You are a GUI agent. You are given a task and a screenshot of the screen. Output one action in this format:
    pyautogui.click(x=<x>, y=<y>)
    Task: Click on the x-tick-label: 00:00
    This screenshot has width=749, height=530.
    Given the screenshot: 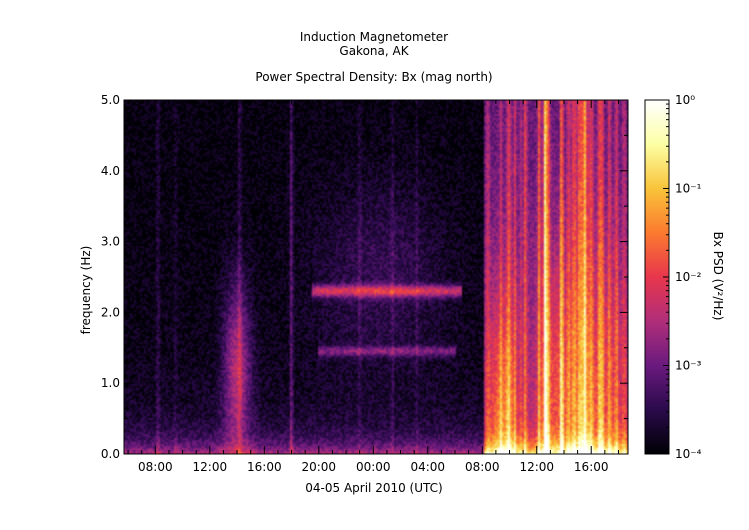 What is the action you would take?
    pyautogui.click(x=373, y=467)
    